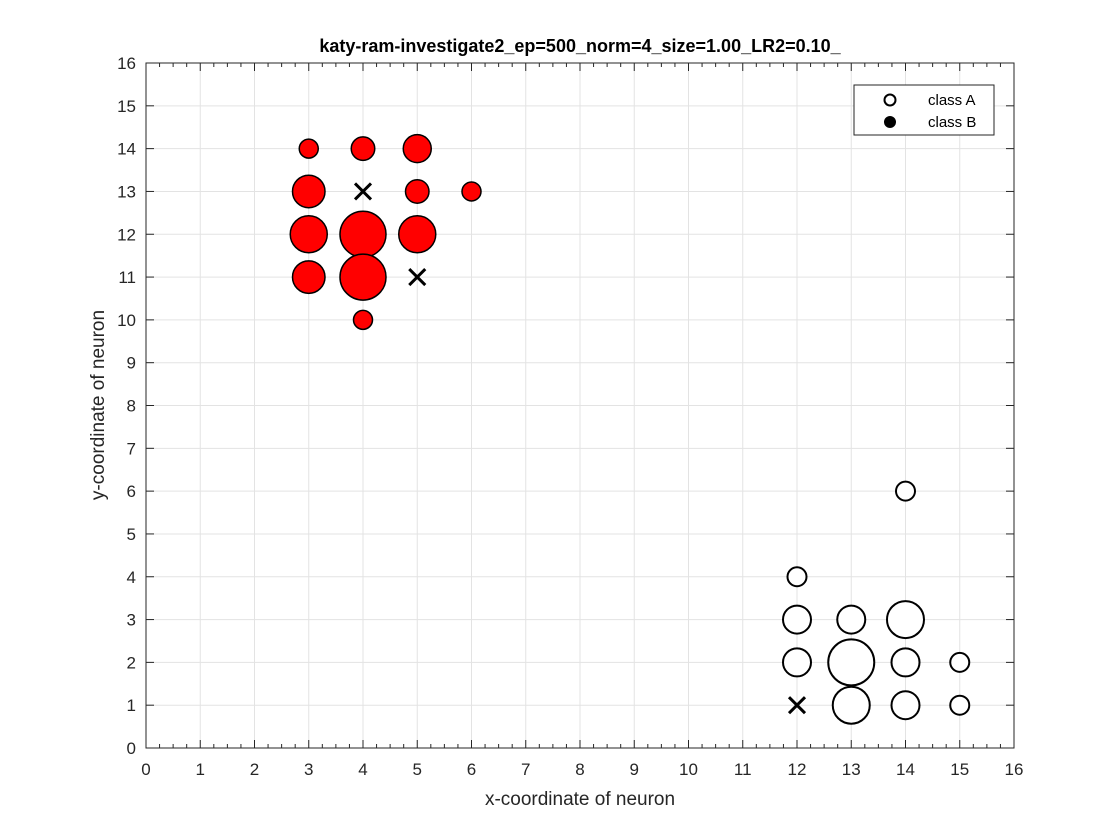 Image resolution: width=1120 pixels, height=840 pixels. Describe the element at coordinates (797, 769) in the screenshot. I see `x-tick-label: 12` at that location.